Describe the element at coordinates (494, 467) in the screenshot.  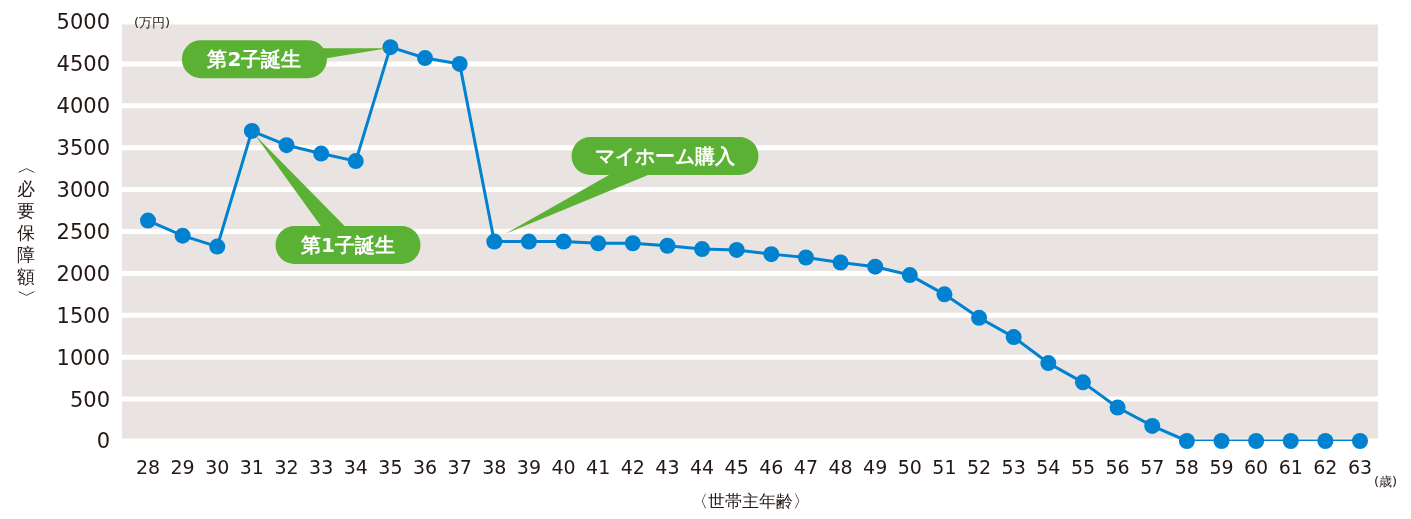
I see `x-tick-label: 38` at that location.